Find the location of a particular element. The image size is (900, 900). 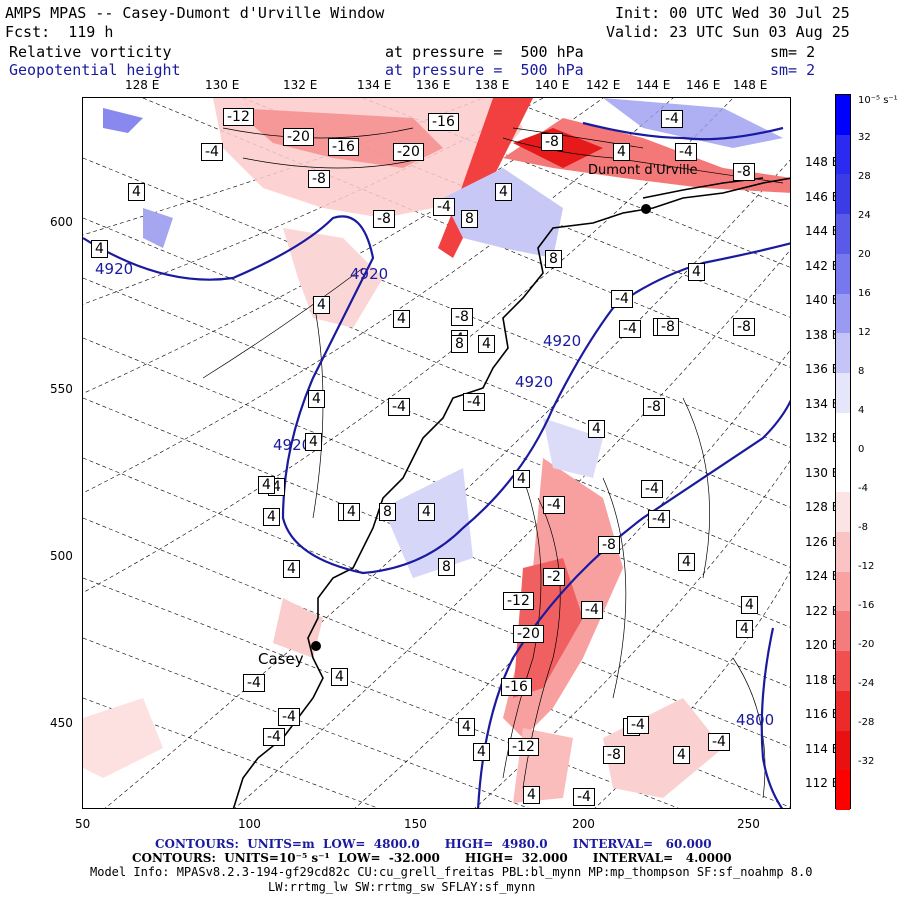

top-lon-label: 132 E is located at coordinates (300, 85).